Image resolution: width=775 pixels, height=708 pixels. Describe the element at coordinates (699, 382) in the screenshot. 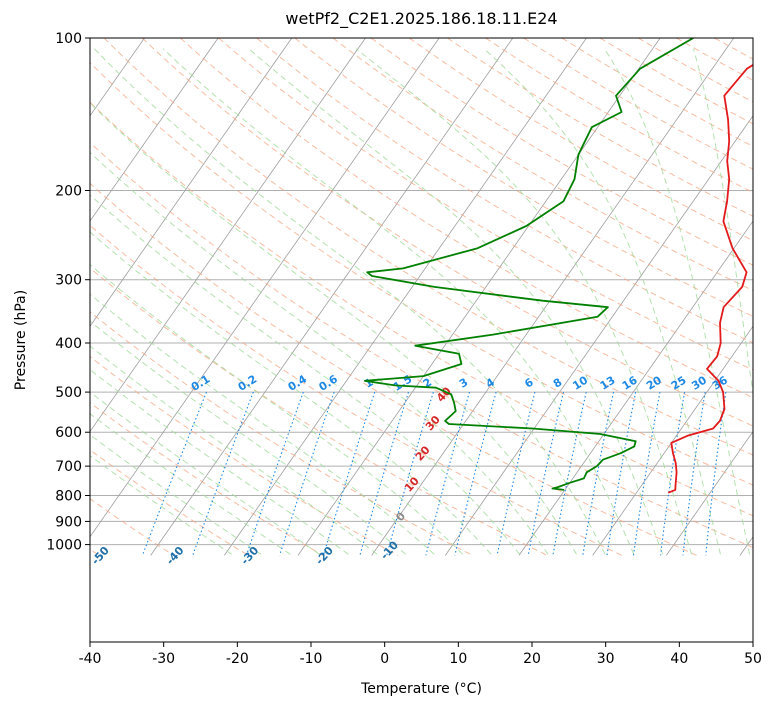

I see `mixing-ratio-label: 30` at that location.